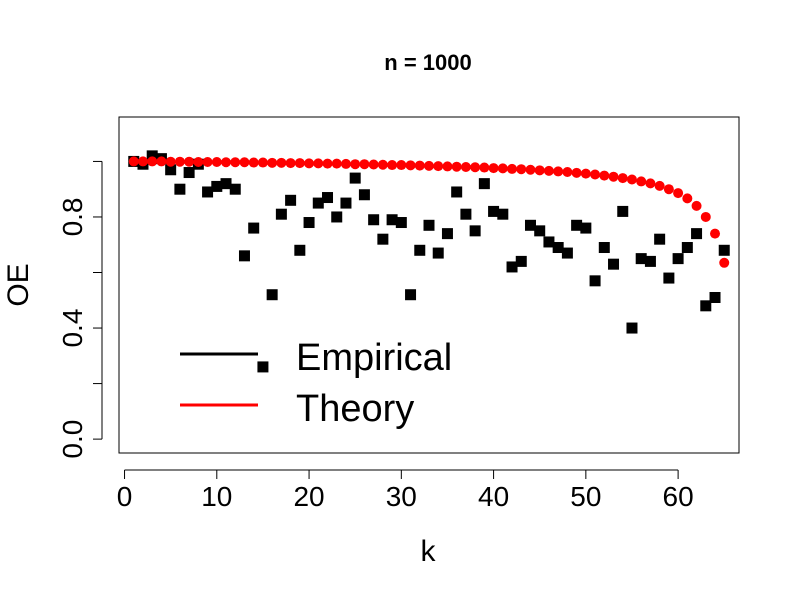 This screenshot has width=800, height=600. What do you see at coordinates (316, 383) in the screenshot?
I see `legend: Empirical Theory` at bounding box center [316, 383].